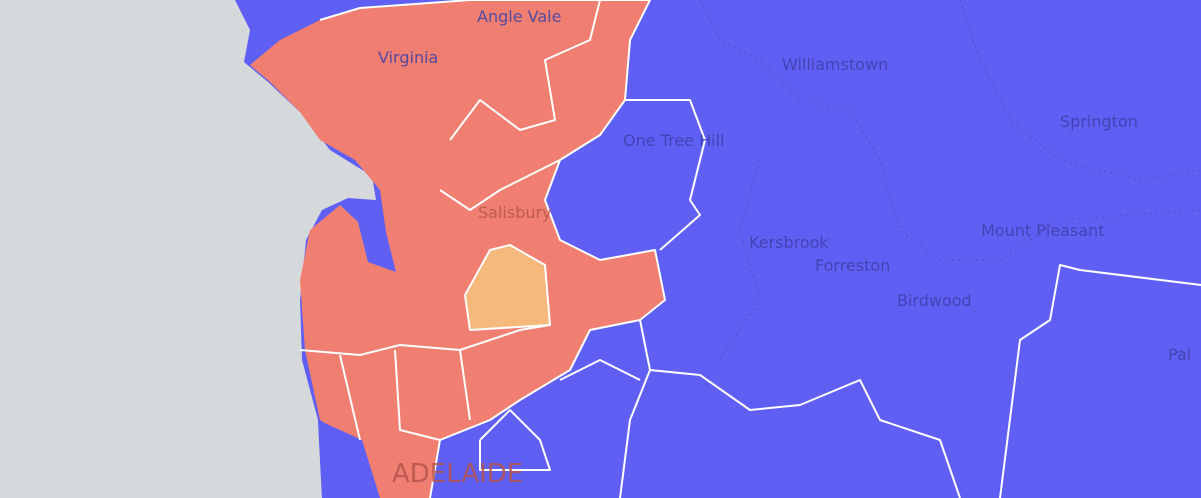 This screenshot has height=498, width=1201. Describe the element at coordinates (835, 64) in the screenshot. I see `place-label: Williamstown` at that location.